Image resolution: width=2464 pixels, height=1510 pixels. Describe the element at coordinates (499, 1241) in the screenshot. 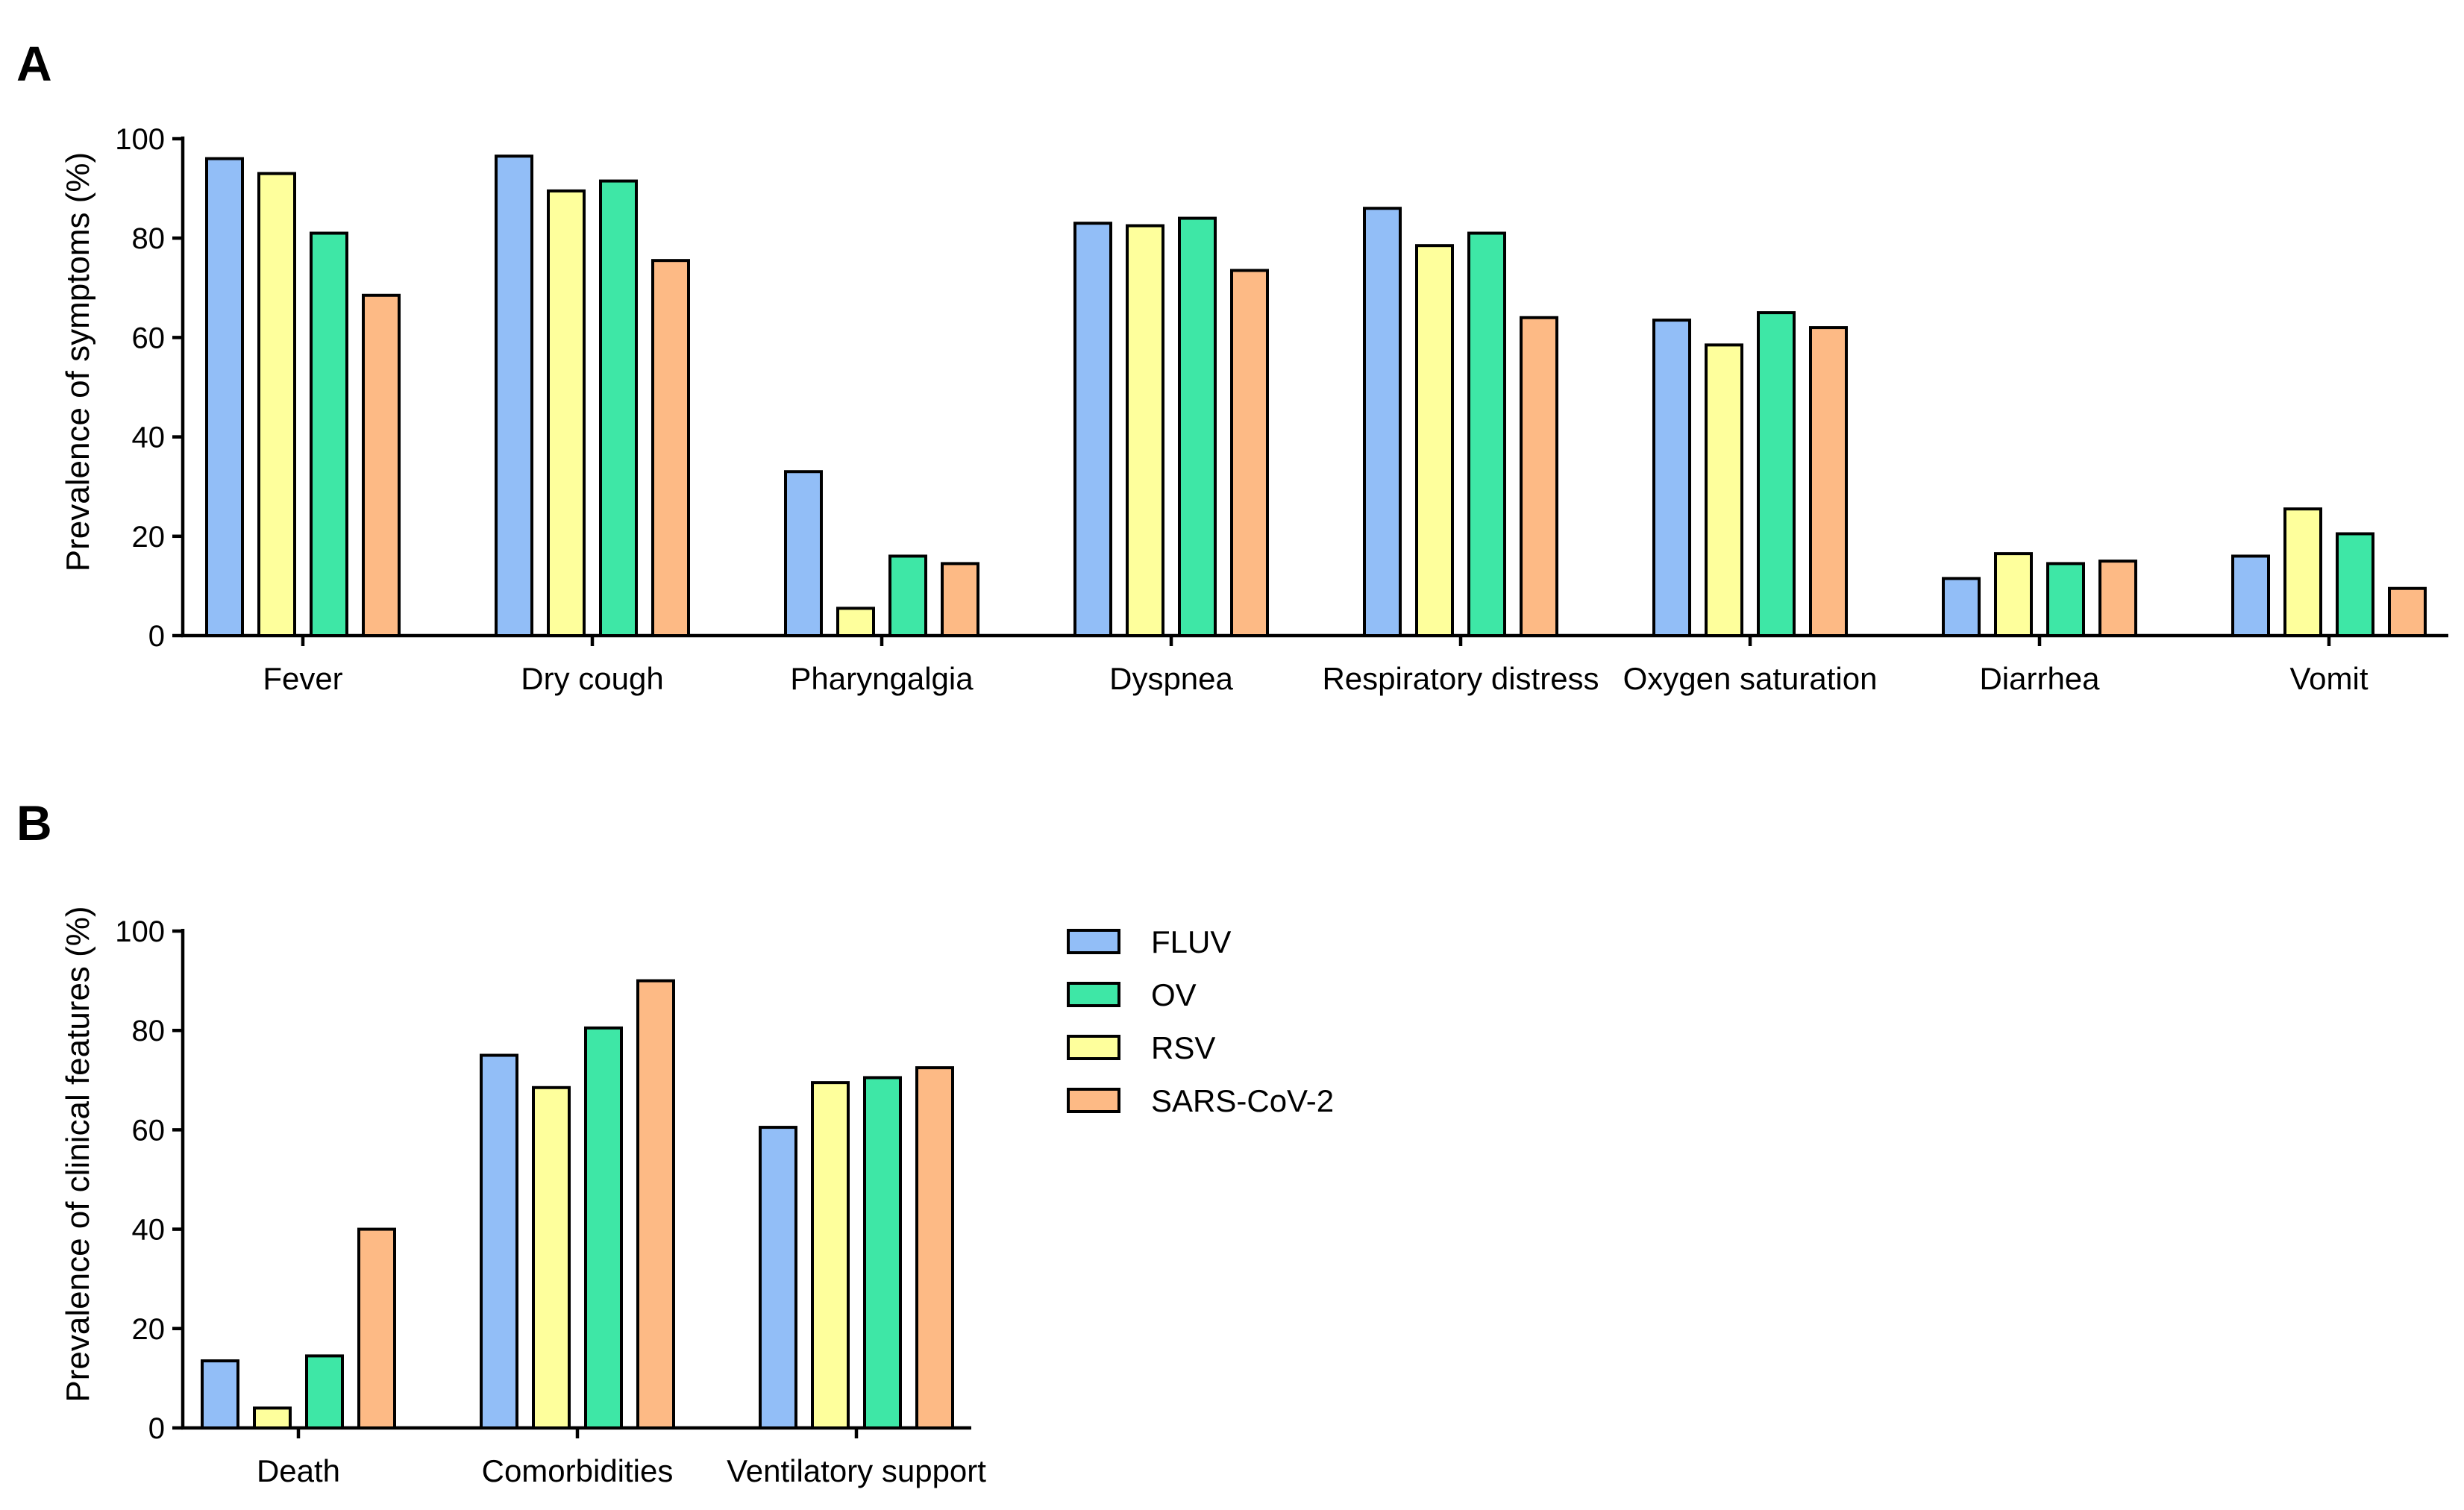

I see `panel-b-bar-comorbidities-fluv` at that location.